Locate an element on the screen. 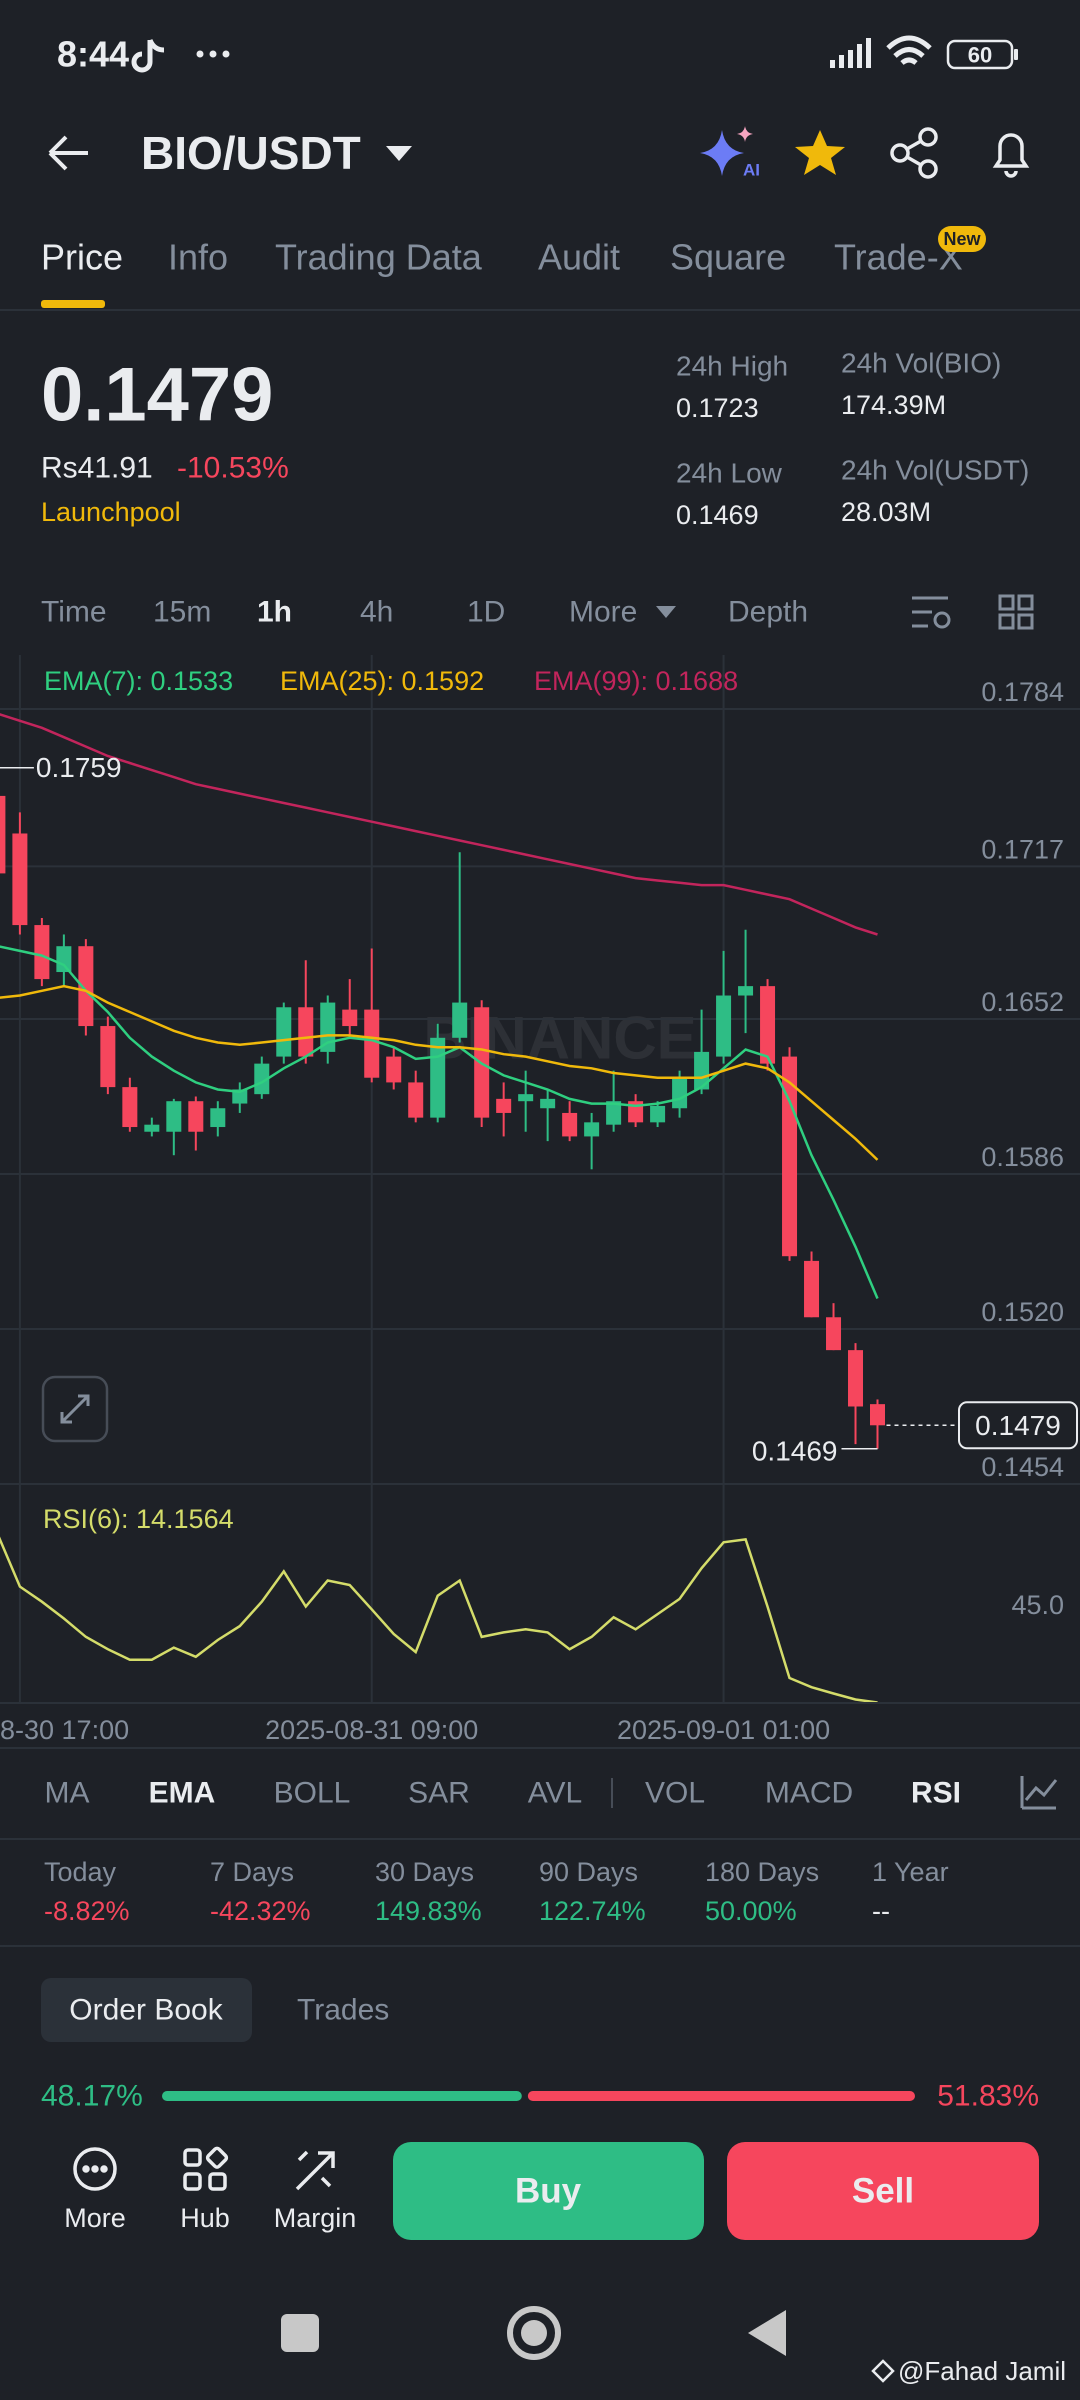 The height and width of the screenshot is (2400, 1080). interval: More is located at coordinates (603, 612).